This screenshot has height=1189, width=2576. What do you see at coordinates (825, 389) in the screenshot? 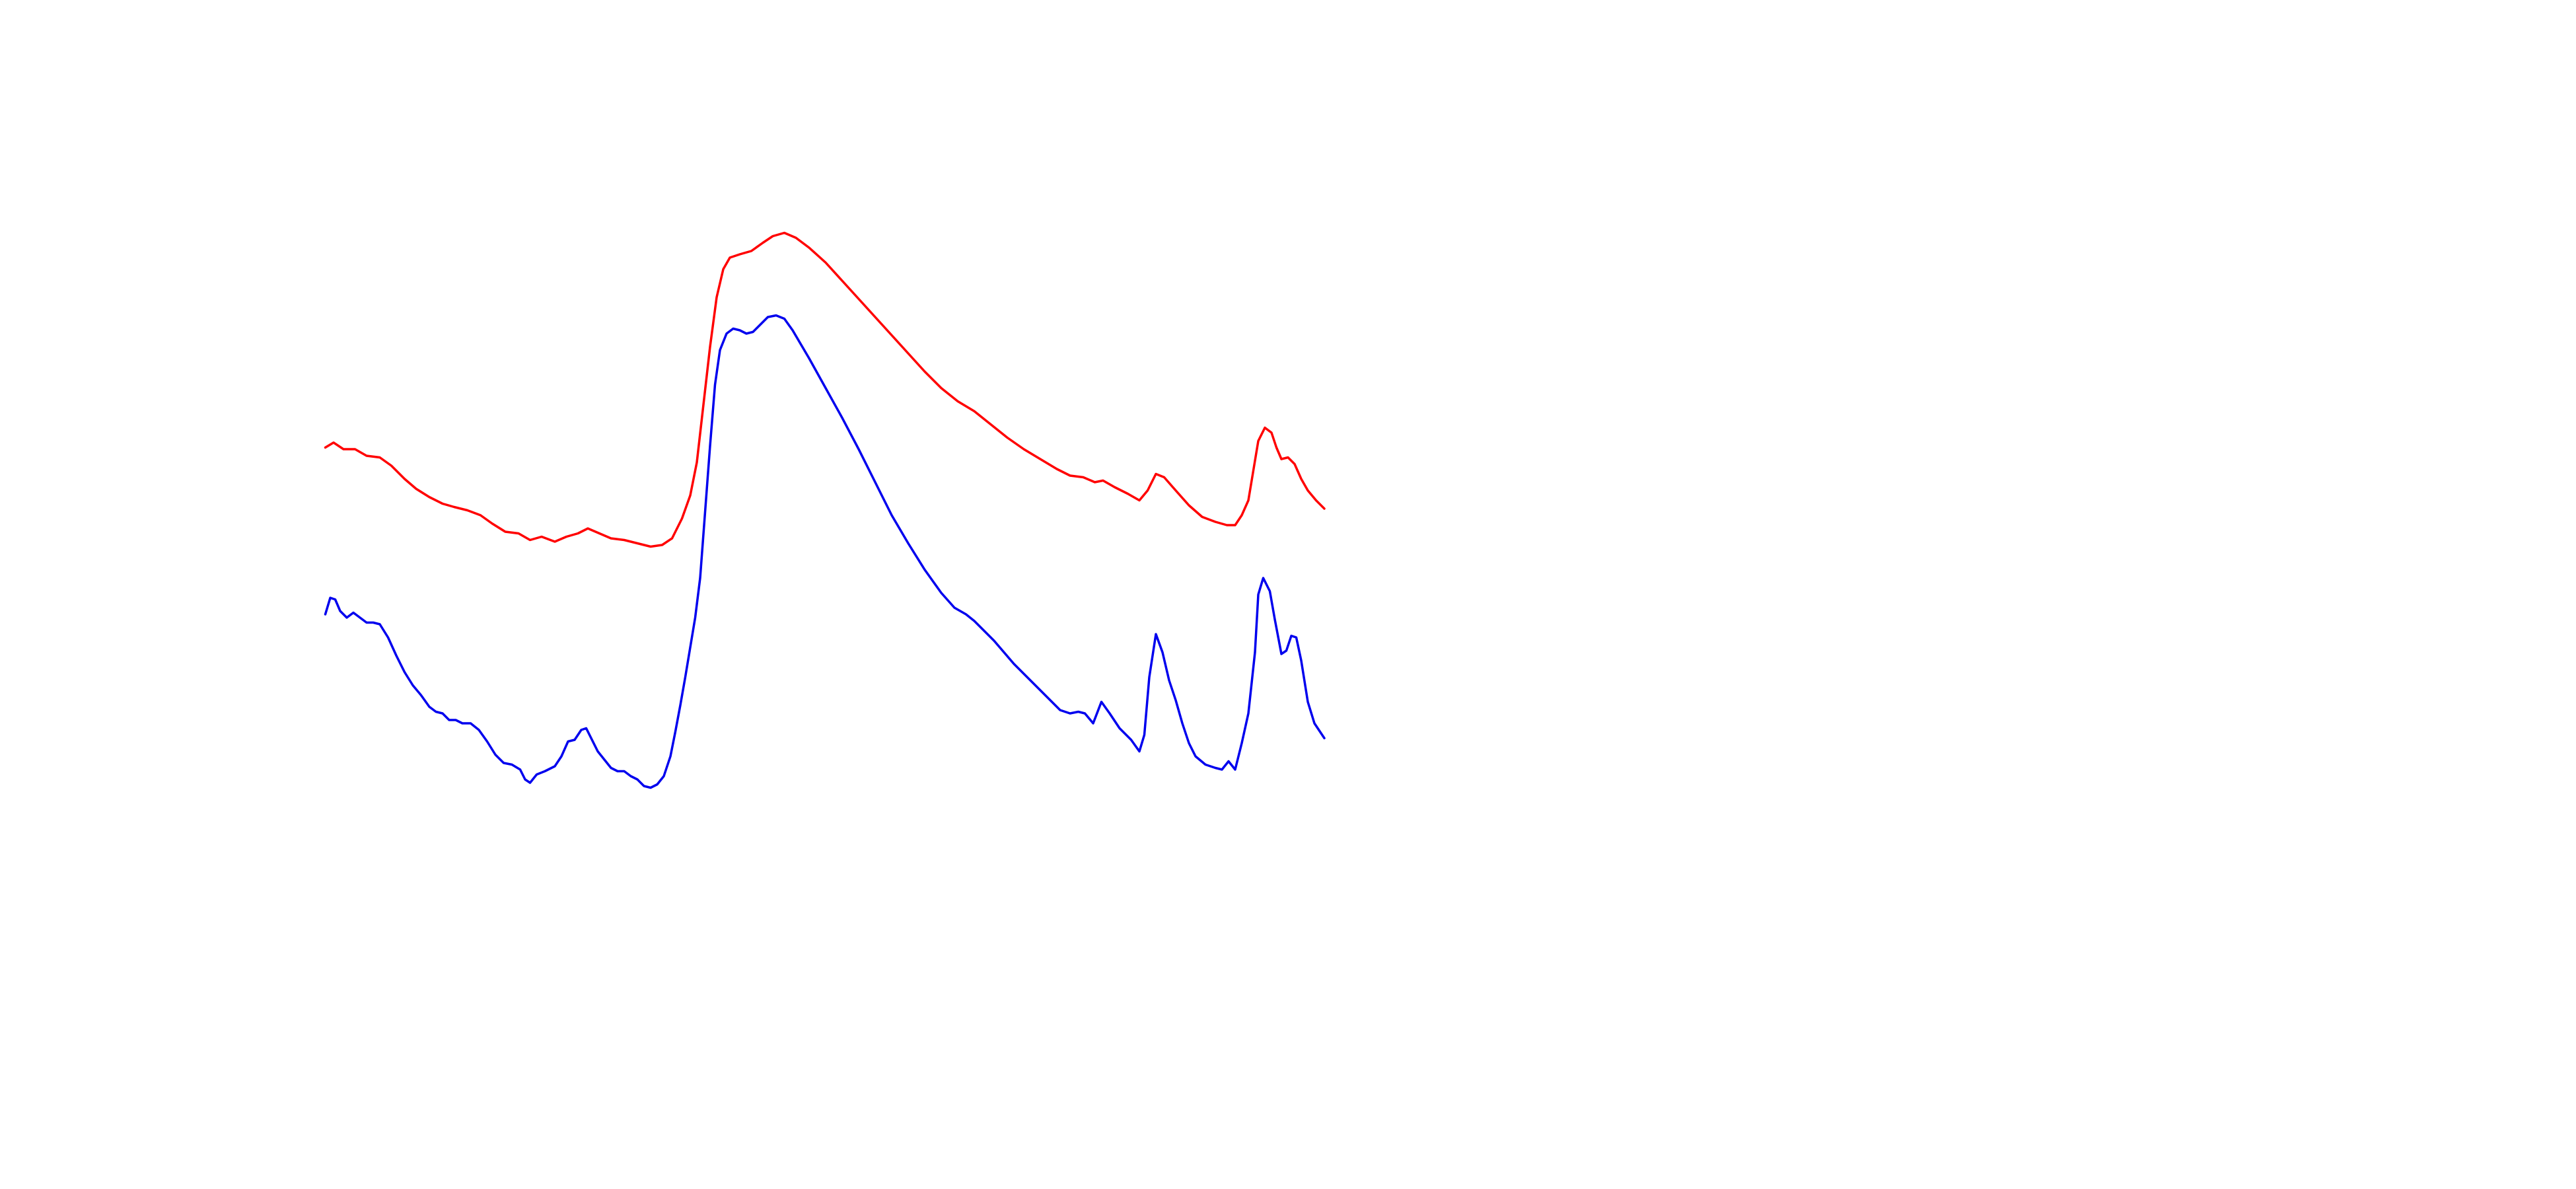
I see `data-line` at bounding box center [825, 389].